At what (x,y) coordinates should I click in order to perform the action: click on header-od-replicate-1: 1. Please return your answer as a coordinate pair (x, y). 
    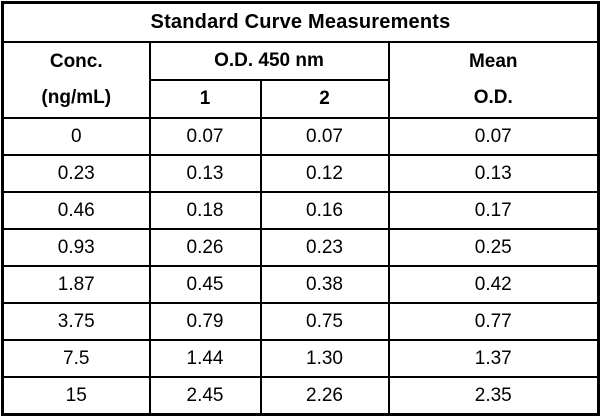
    Looking at the image, I should click on (205, 99).